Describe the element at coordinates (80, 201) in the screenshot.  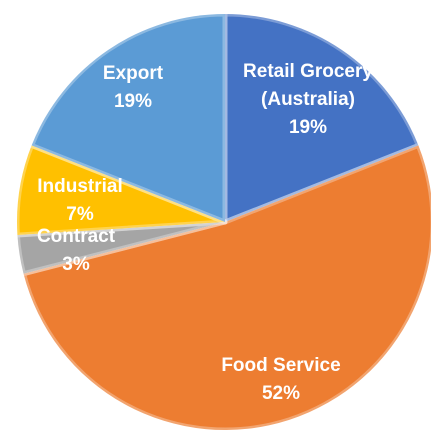
I see `data-label: Industrial 7%` at that location.